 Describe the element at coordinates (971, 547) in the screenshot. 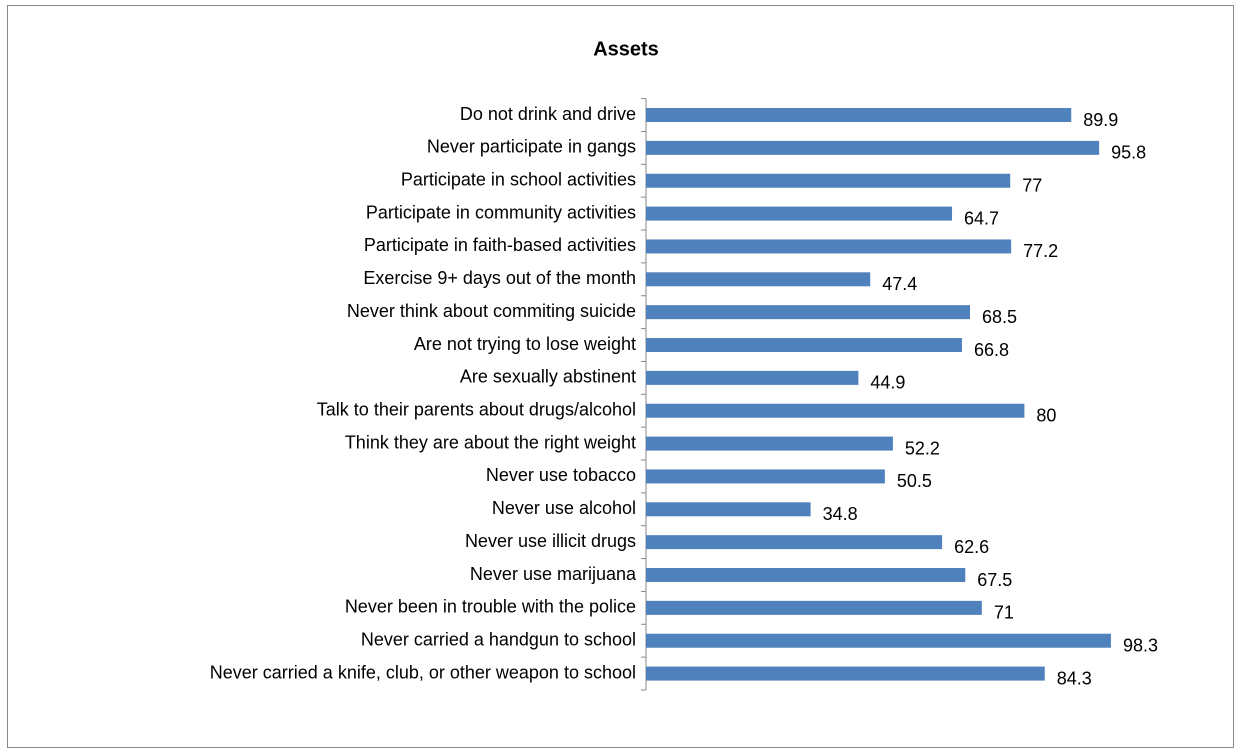

I see `data-label: 62.6` at that location.